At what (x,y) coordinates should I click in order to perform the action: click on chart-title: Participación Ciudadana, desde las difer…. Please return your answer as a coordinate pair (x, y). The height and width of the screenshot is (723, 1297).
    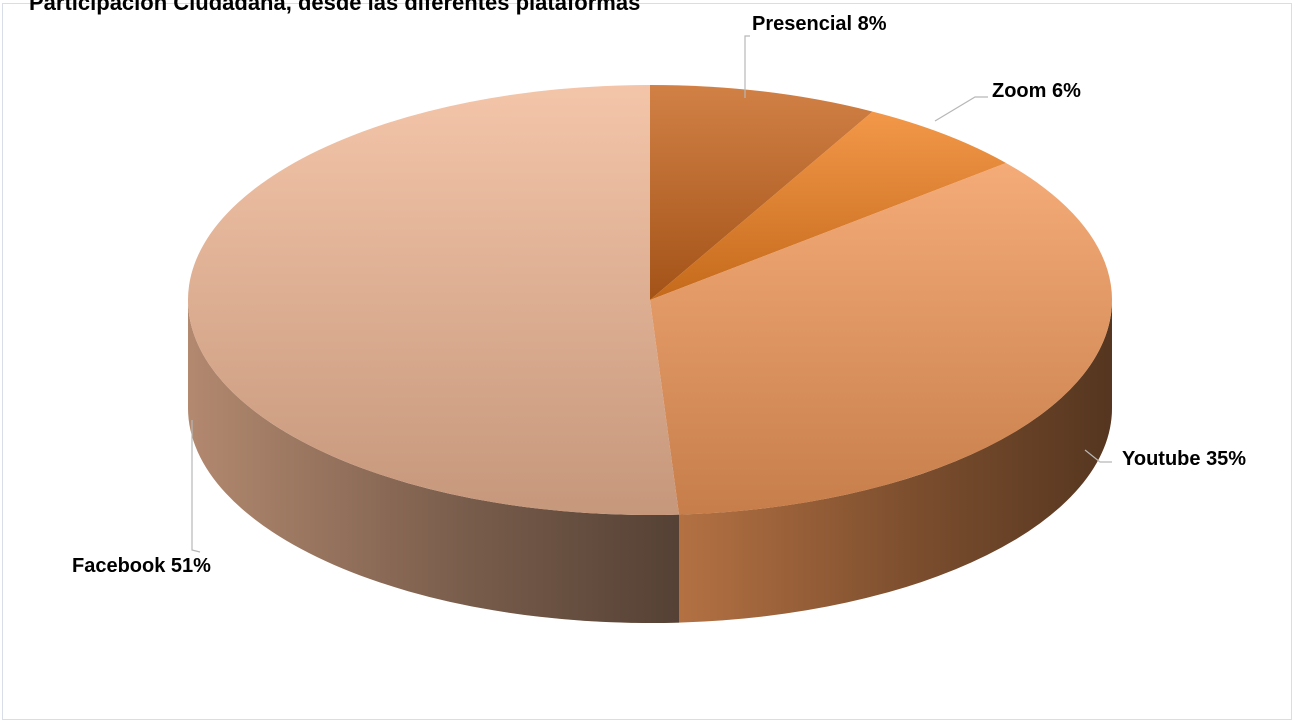
    Looking at the image, I should click on (335, 7).